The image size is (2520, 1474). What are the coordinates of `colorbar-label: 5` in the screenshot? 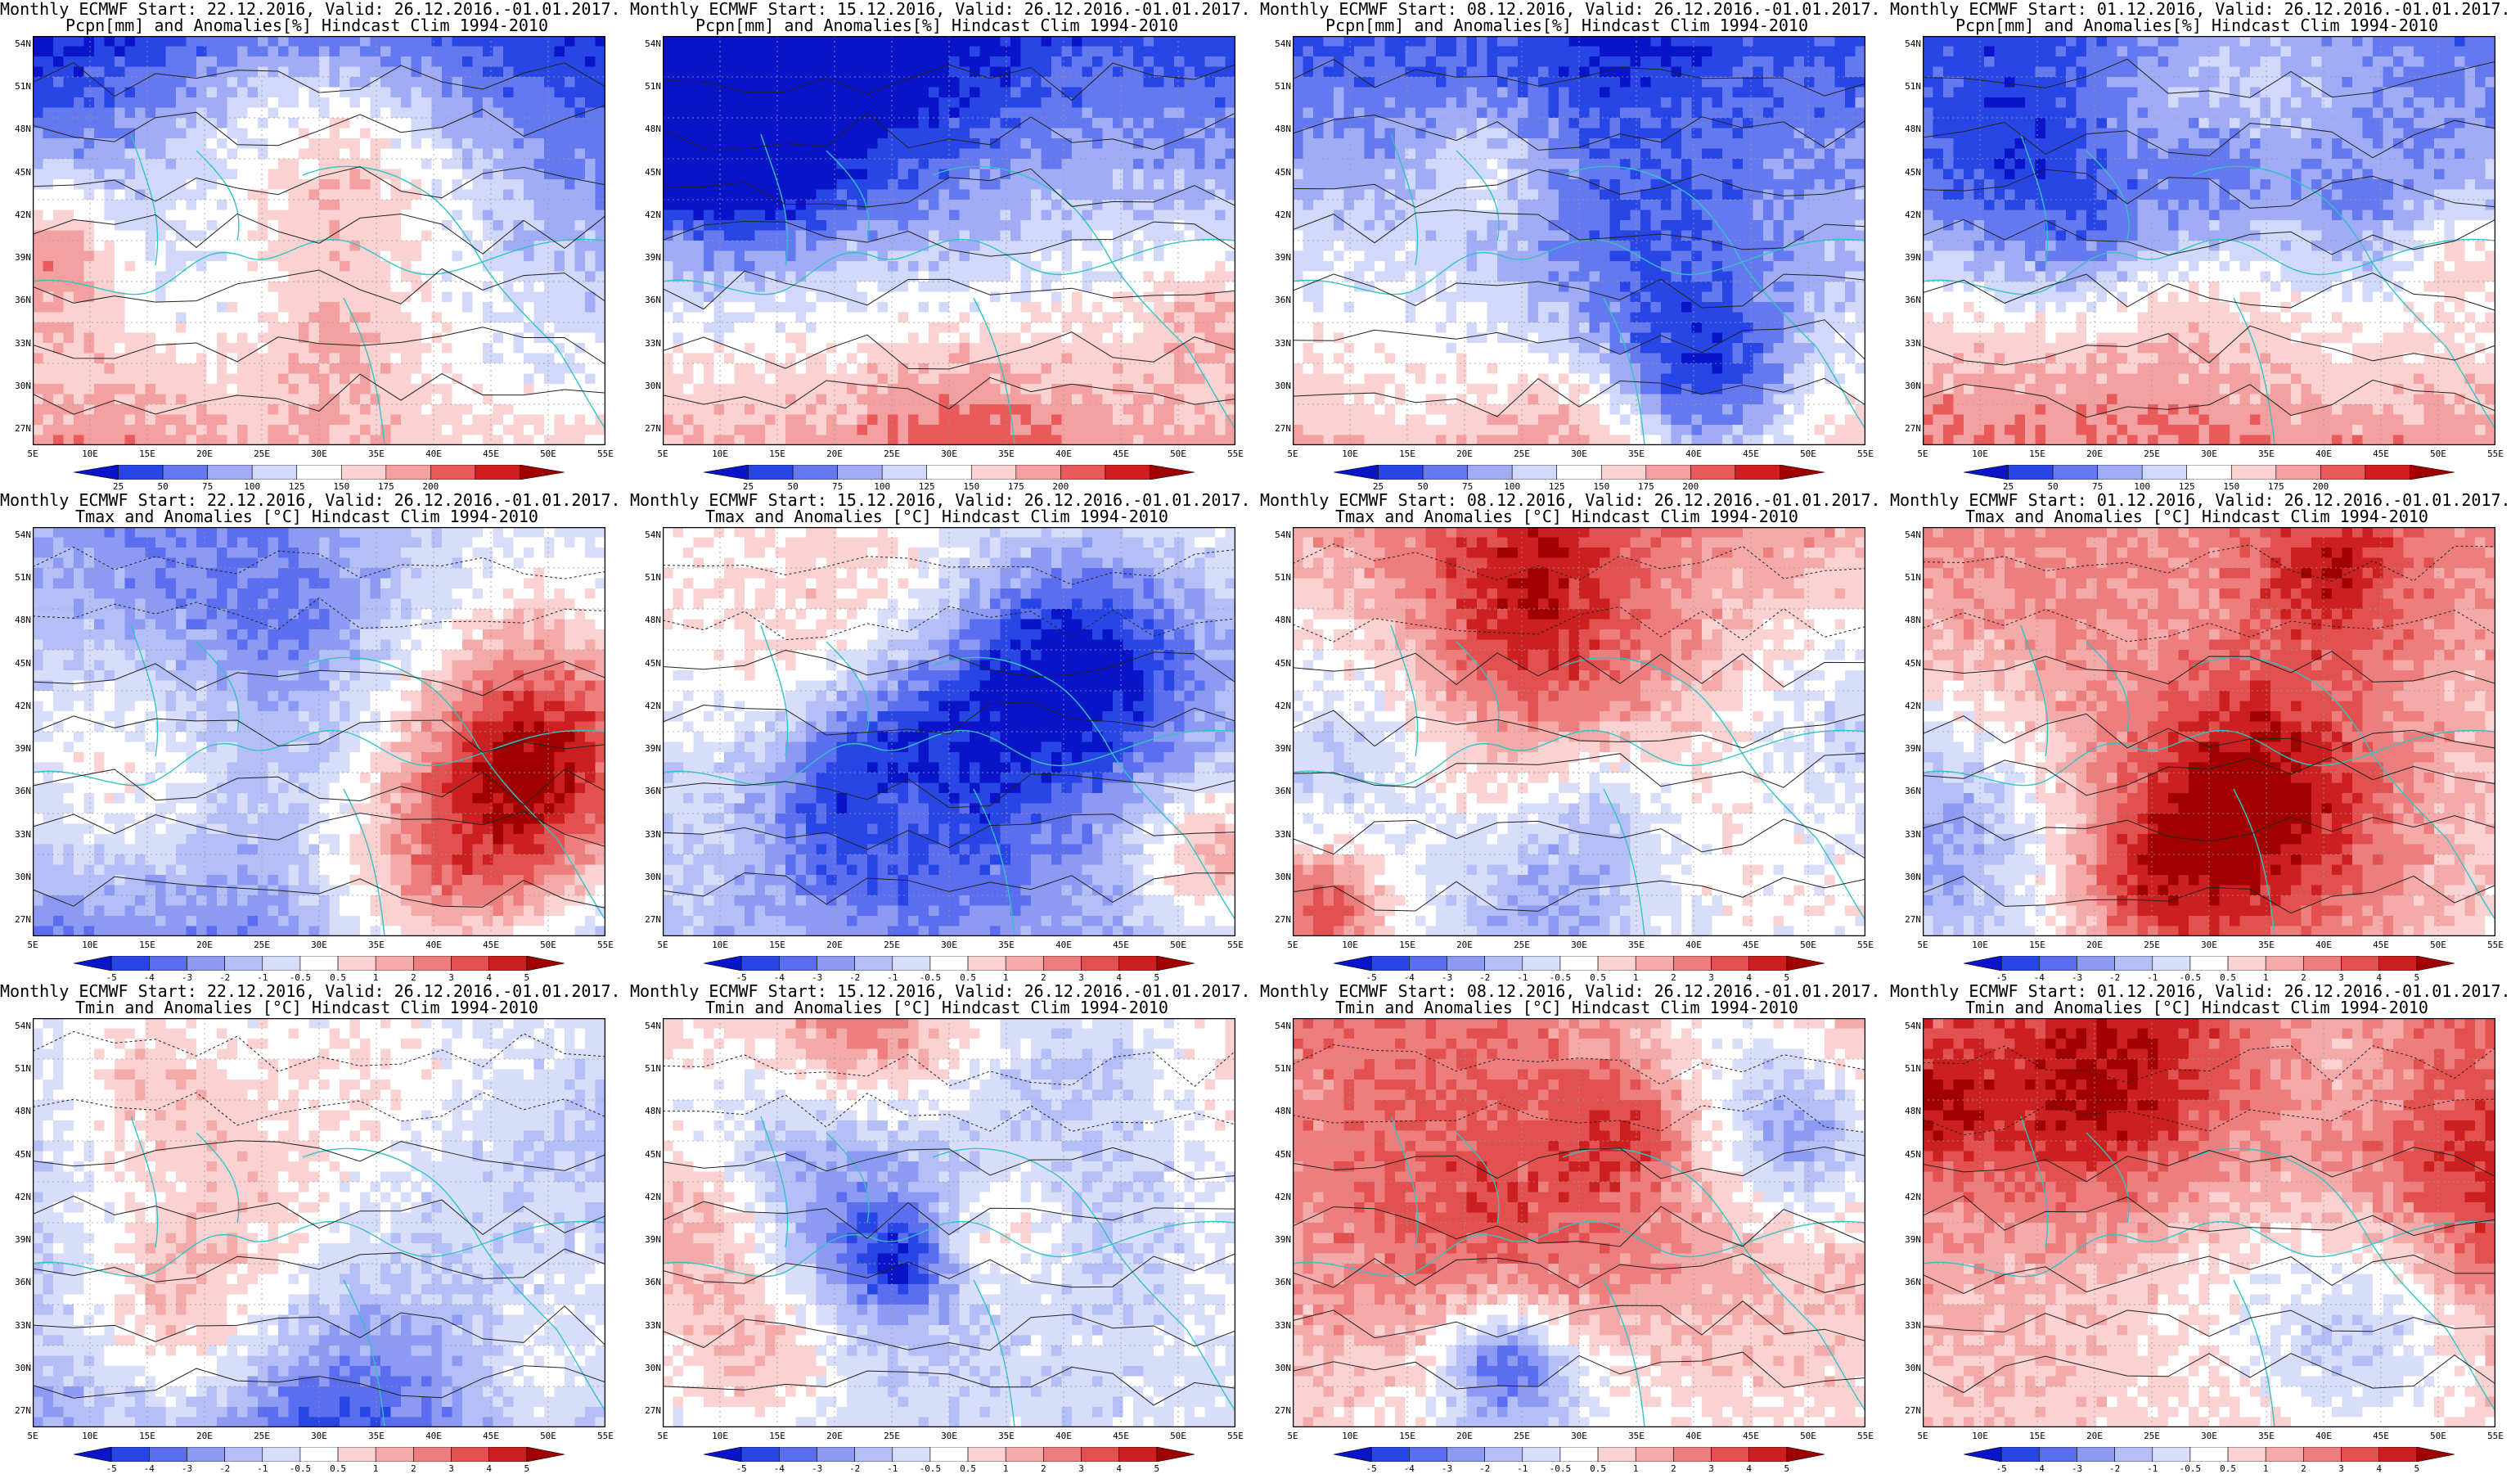 It's located at (1157, 1469).